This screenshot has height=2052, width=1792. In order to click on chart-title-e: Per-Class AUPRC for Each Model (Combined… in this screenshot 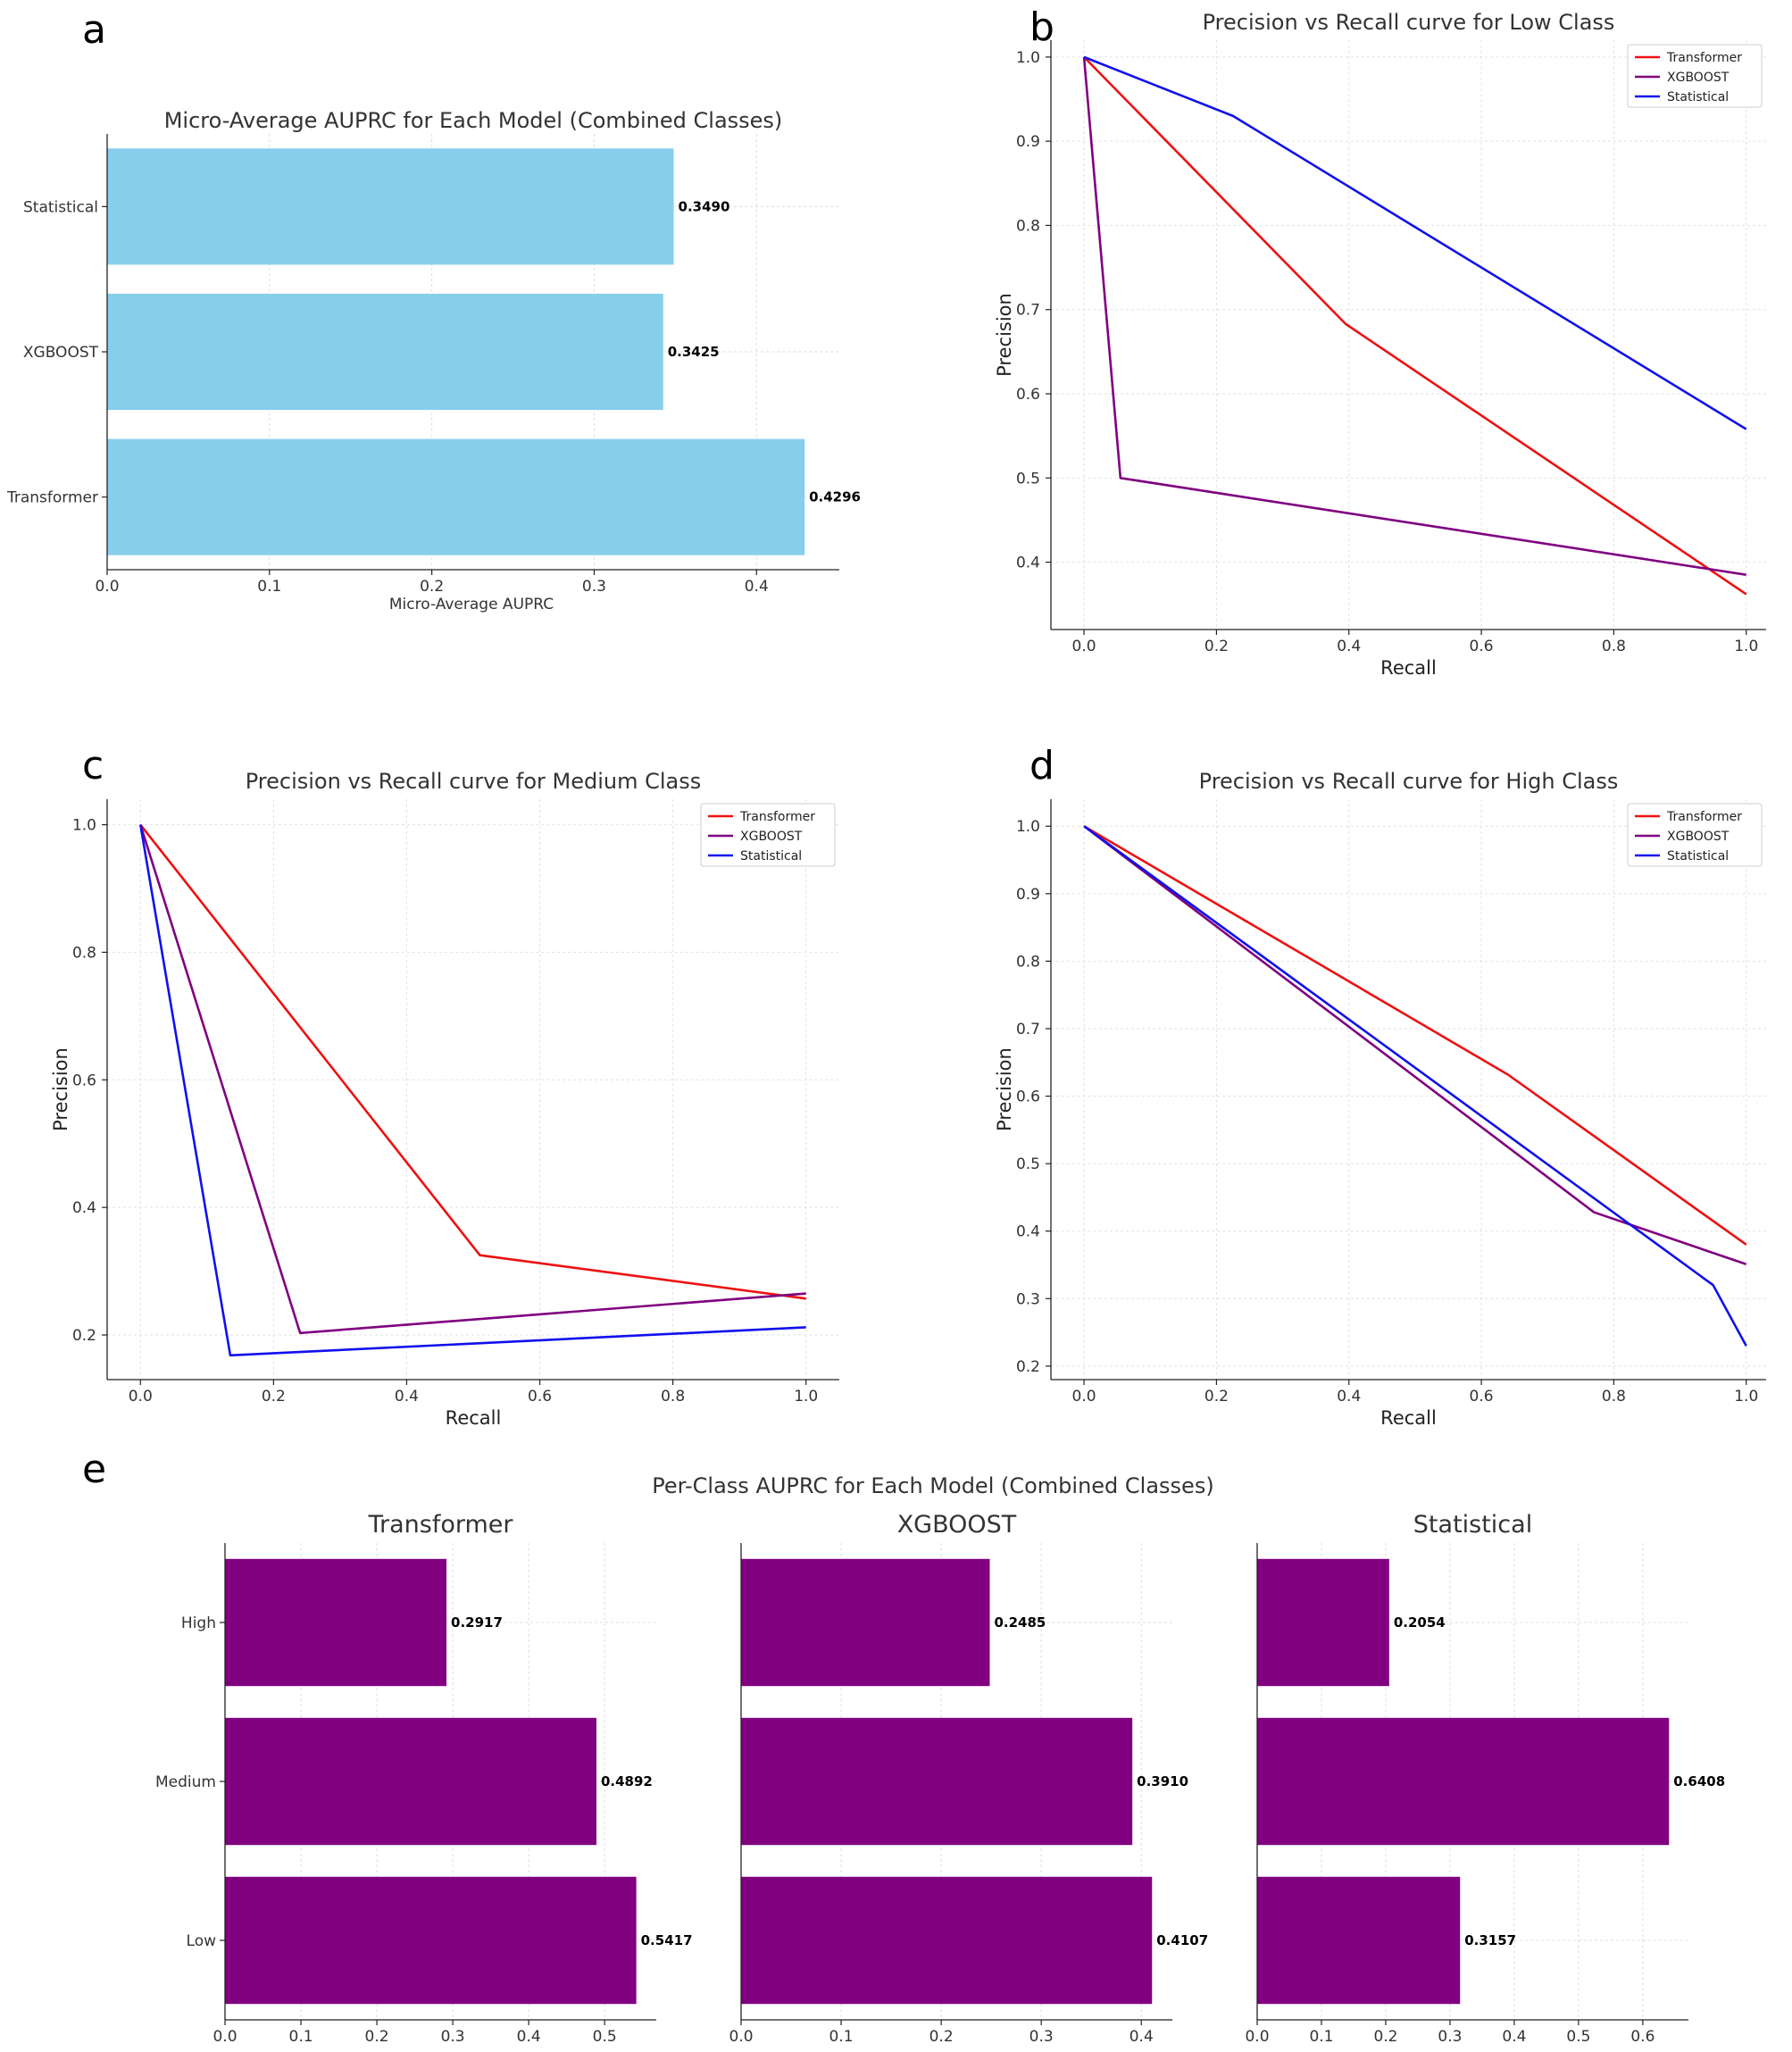, I will do `click(932, 1486)`.